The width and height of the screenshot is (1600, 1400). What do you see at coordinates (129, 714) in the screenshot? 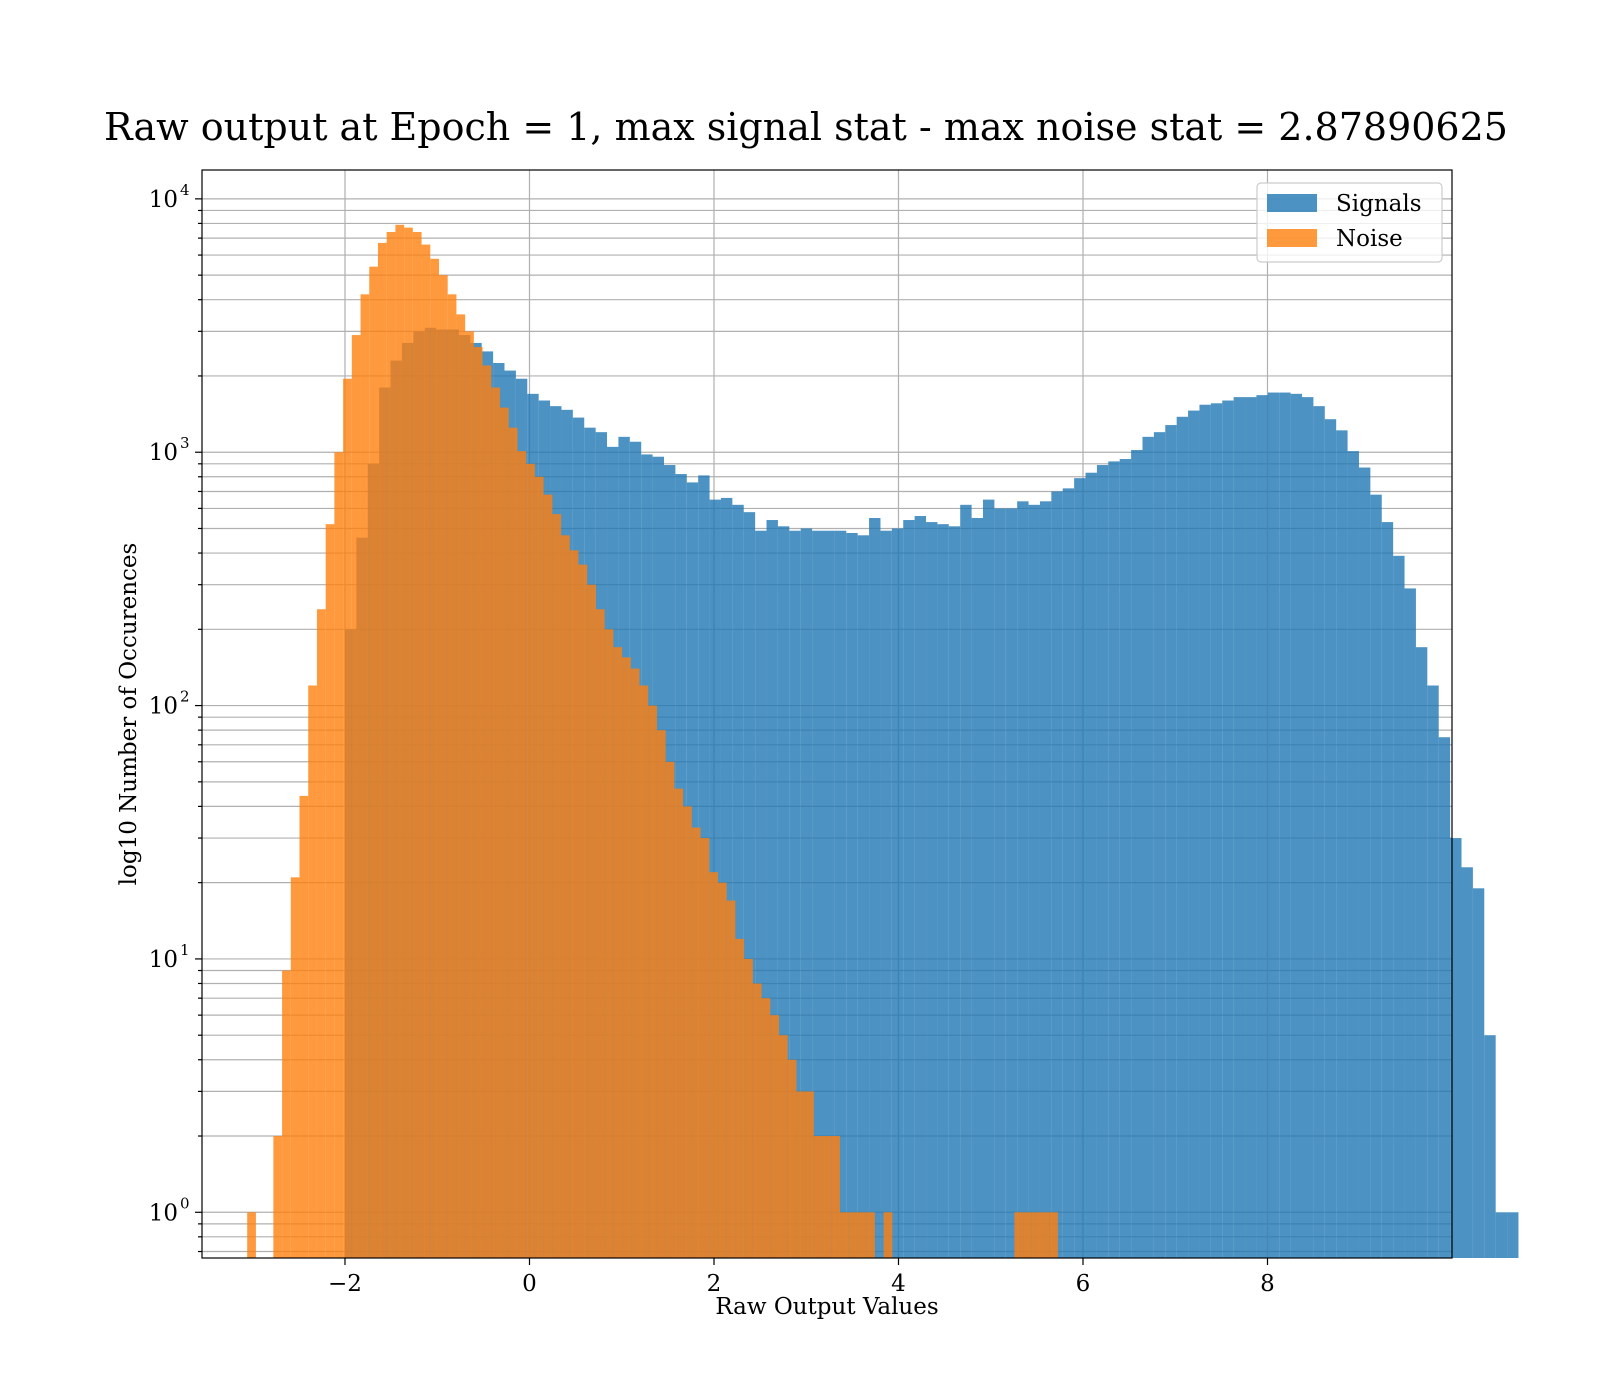
I see `y-axis-label: log10 Number of Occurences` at bounding box center [129, 714].